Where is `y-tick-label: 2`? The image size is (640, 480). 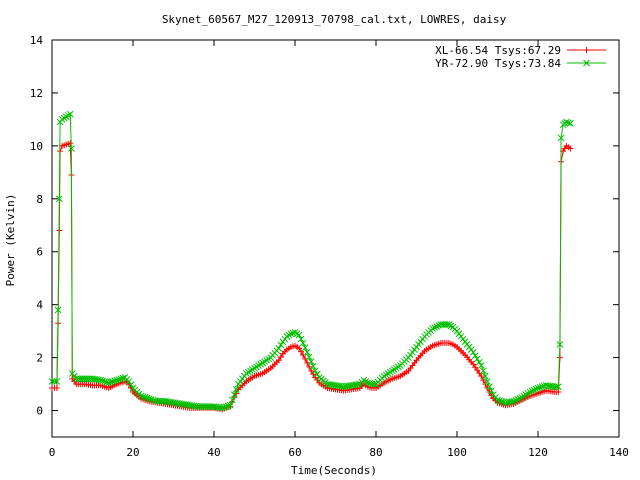
y-tick-label: 2 is located at coordinates (39, 358).